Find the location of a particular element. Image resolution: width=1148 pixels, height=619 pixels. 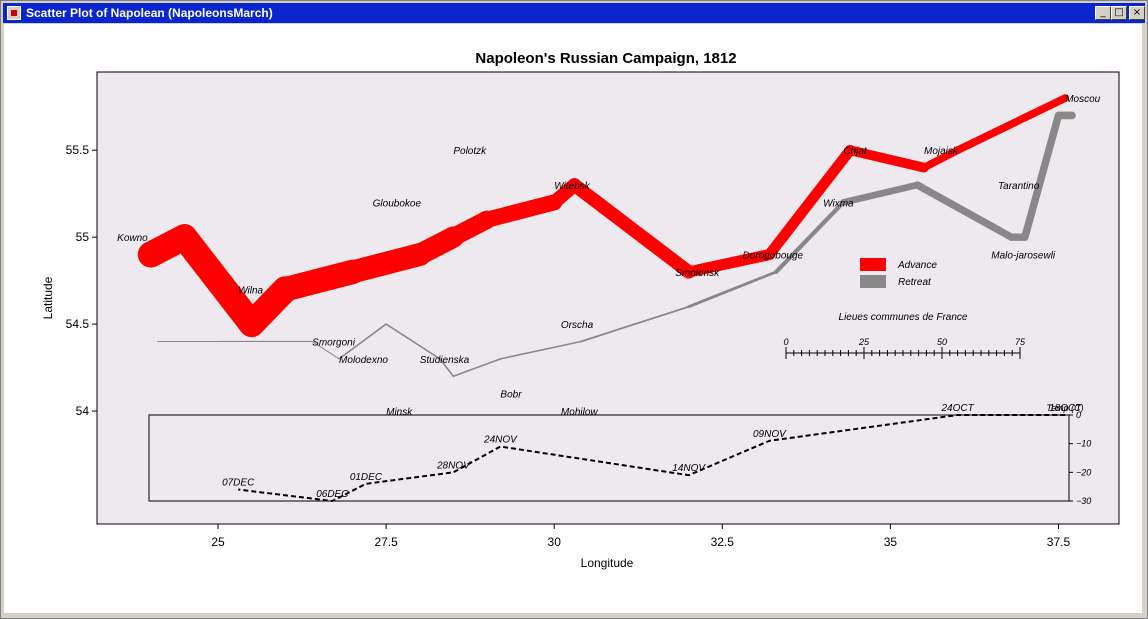

temperature-date-label: 14NOV is located at coordinates (689, 468).